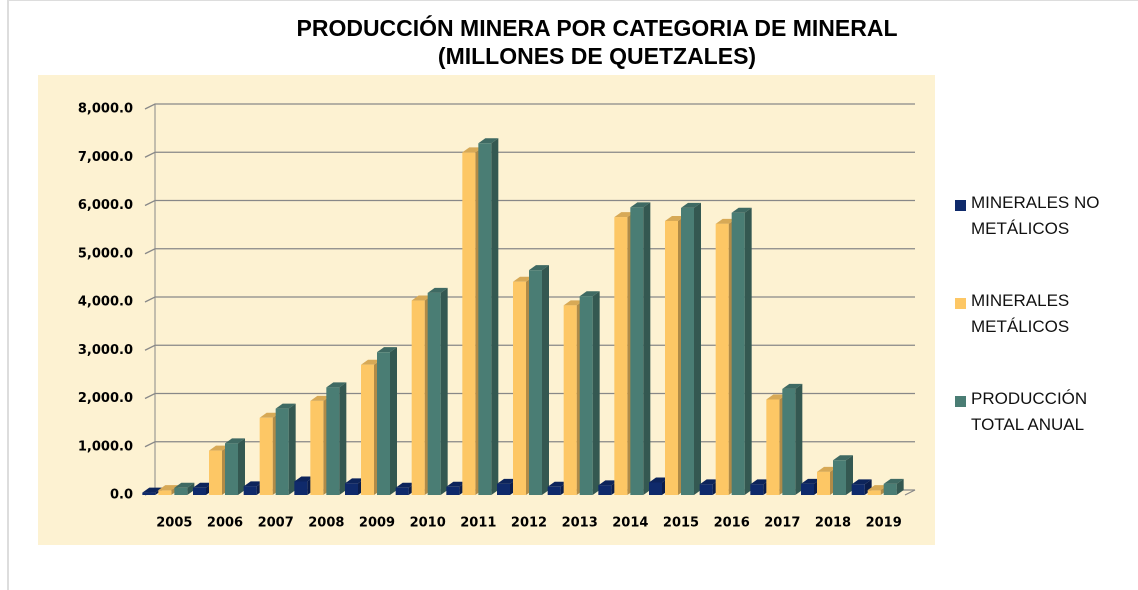  I want to click on chart-subtitle: (MILLONES DE QUETZALES), so click(597, 56).